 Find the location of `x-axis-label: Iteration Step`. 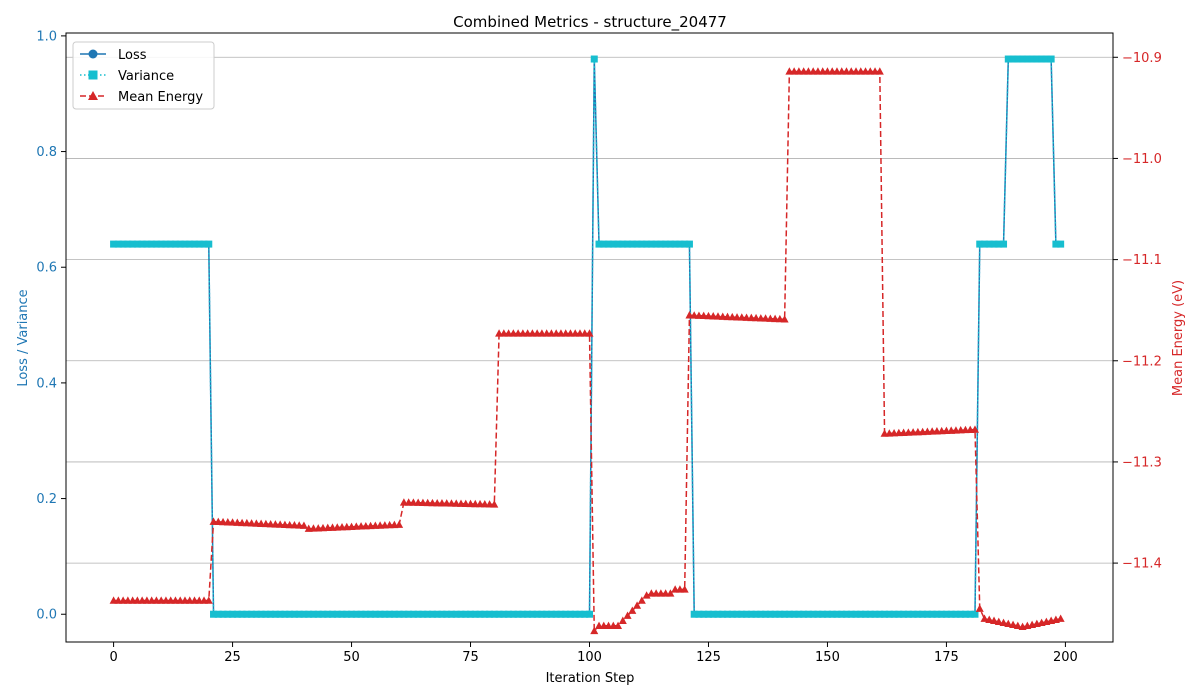

x-axis-label: Iteration Step is located at coordinates (590, 678).